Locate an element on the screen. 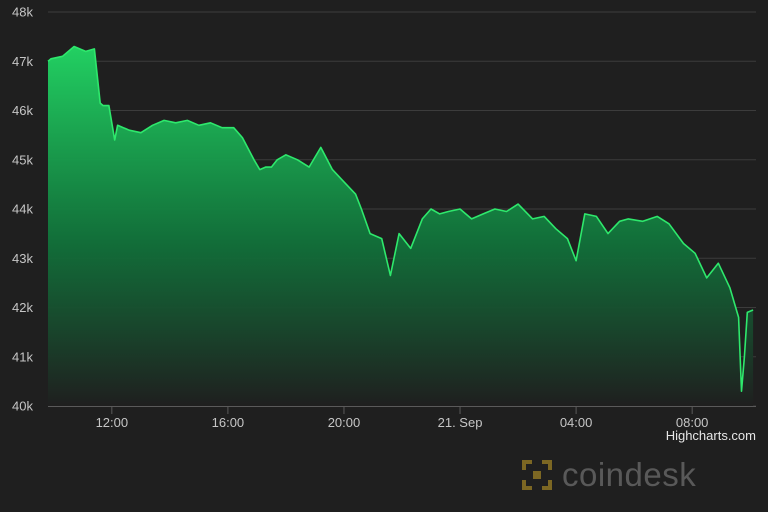 The width and height of the screenshot is (768, 512). x-tick-label: 16:00 is located at coordinates (228, 422).